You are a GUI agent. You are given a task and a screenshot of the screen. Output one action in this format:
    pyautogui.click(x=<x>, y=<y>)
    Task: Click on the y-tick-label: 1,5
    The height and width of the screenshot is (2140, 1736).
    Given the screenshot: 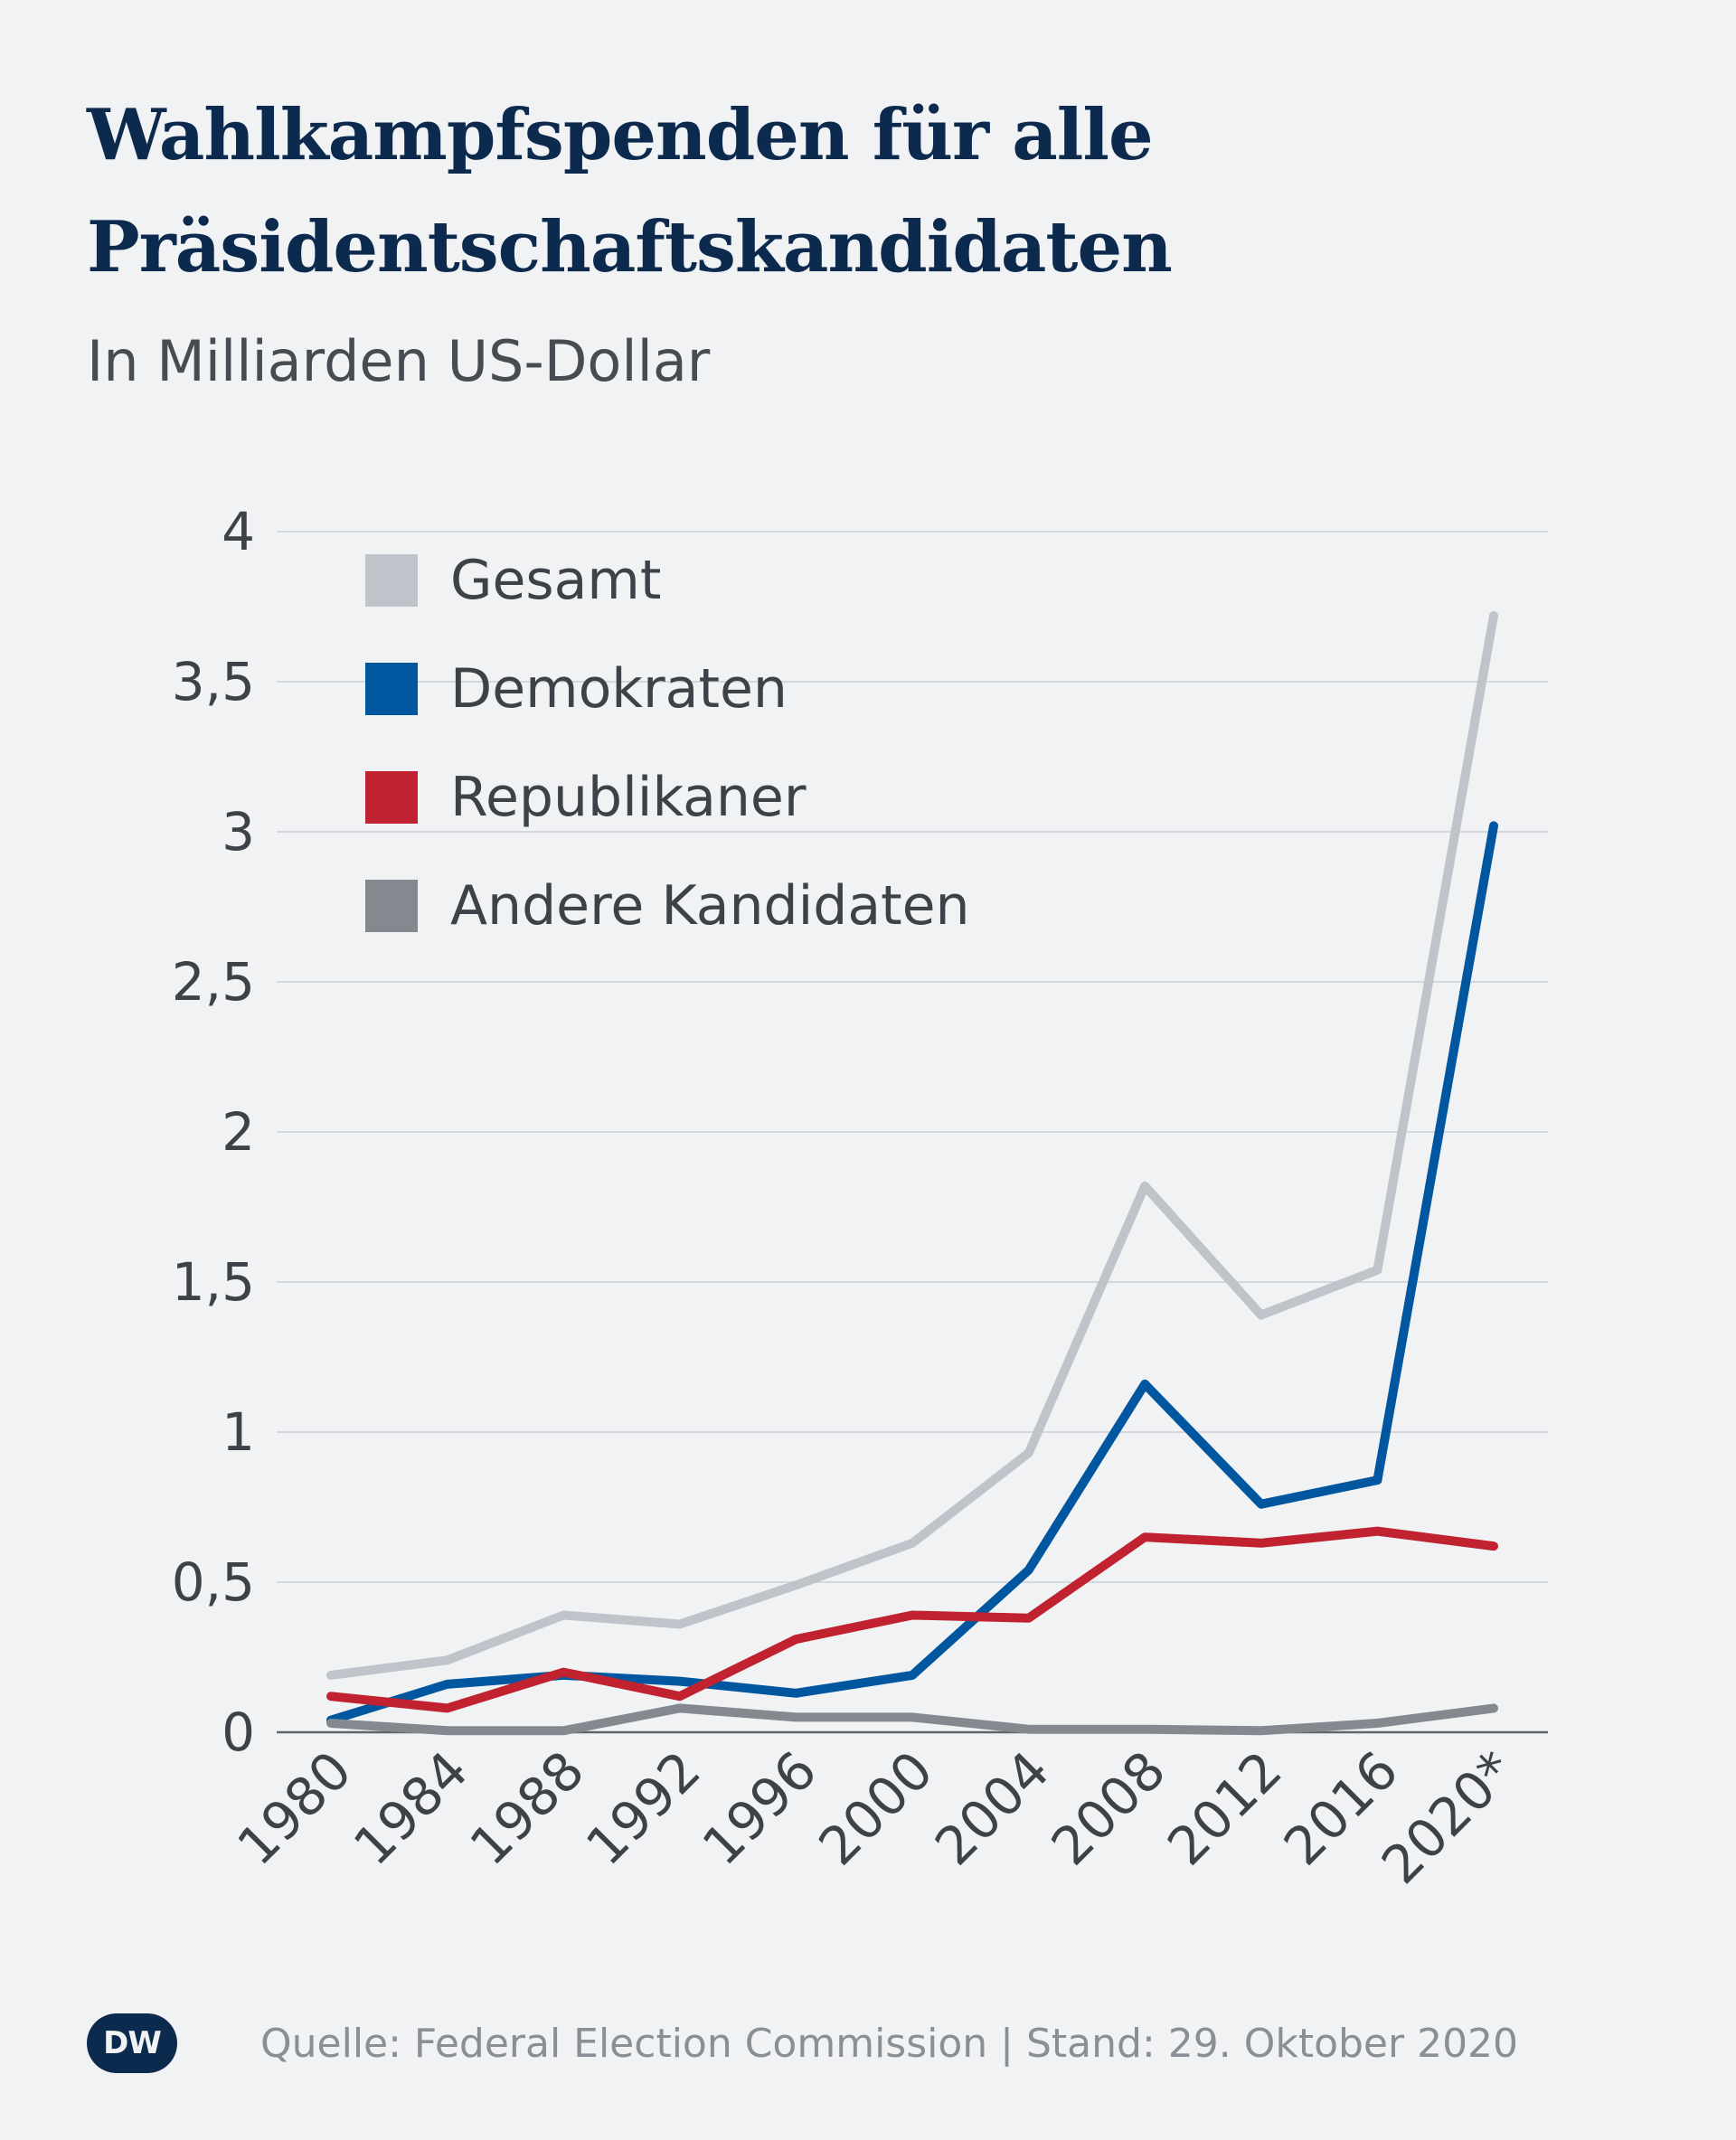 What is the action you would take?
    pyautogui.click(x=214, y=1282)
    